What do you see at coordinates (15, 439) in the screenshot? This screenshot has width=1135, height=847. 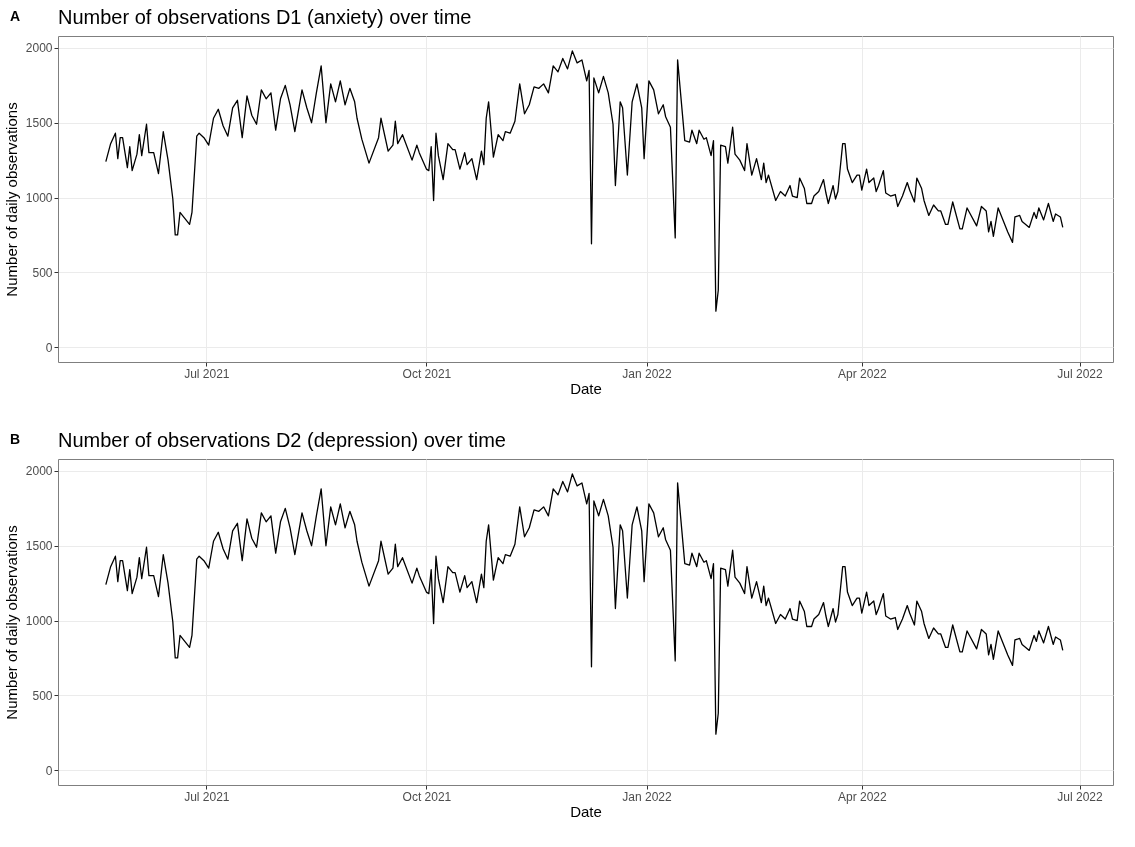 I see `text: B` at bounding box center [15, 439].